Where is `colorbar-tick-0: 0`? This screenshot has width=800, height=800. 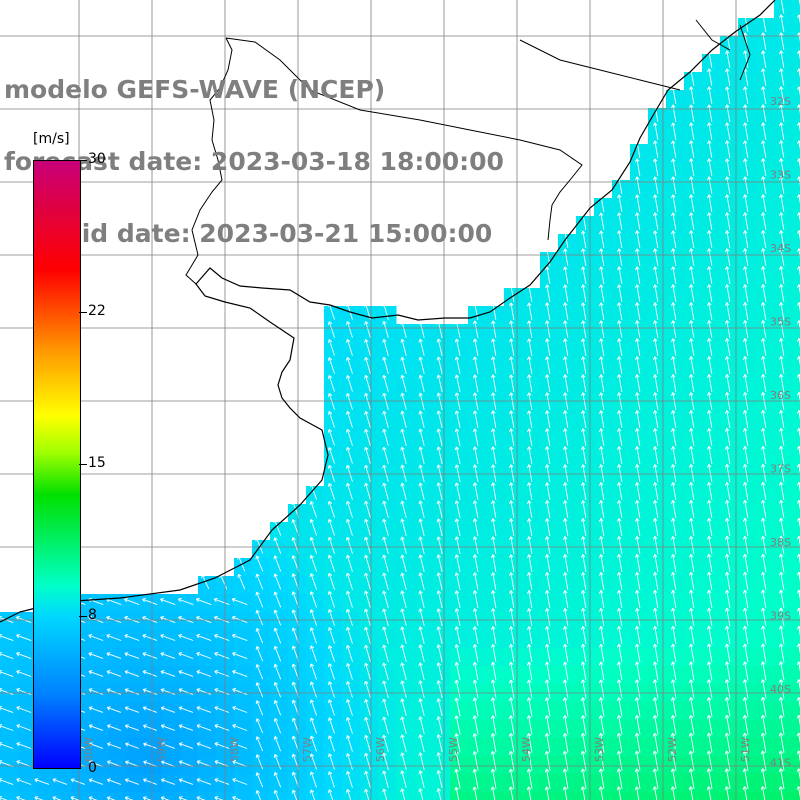 colorbar-tick-0: 0 is located at coordinates (92, 768).